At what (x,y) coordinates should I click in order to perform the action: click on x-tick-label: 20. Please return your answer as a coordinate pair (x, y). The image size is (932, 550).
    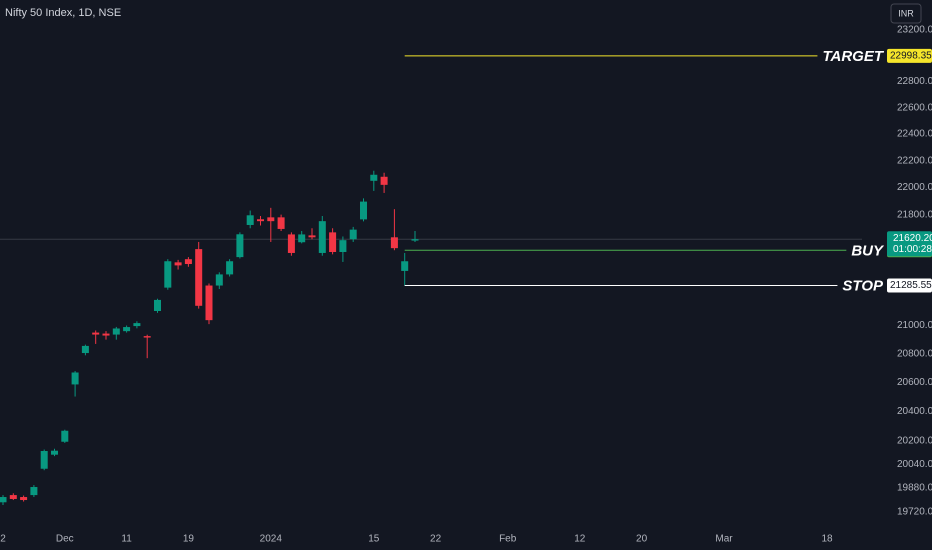
    Looking at the image, I should click on (642, 539).